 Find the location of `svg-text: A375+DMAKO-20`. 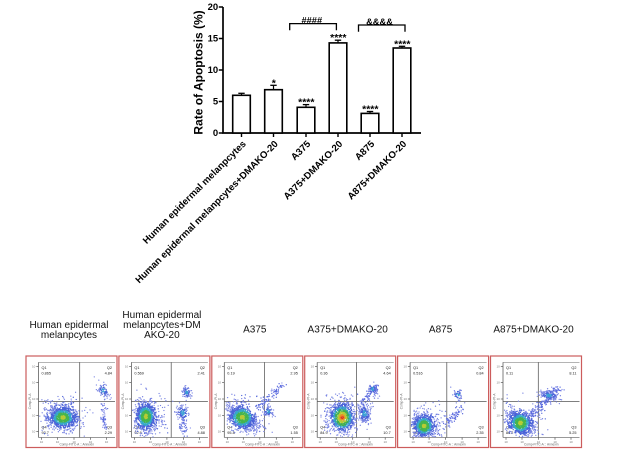

svg-text: A375+DMAKO-20 is located at coordinates (348, 330).